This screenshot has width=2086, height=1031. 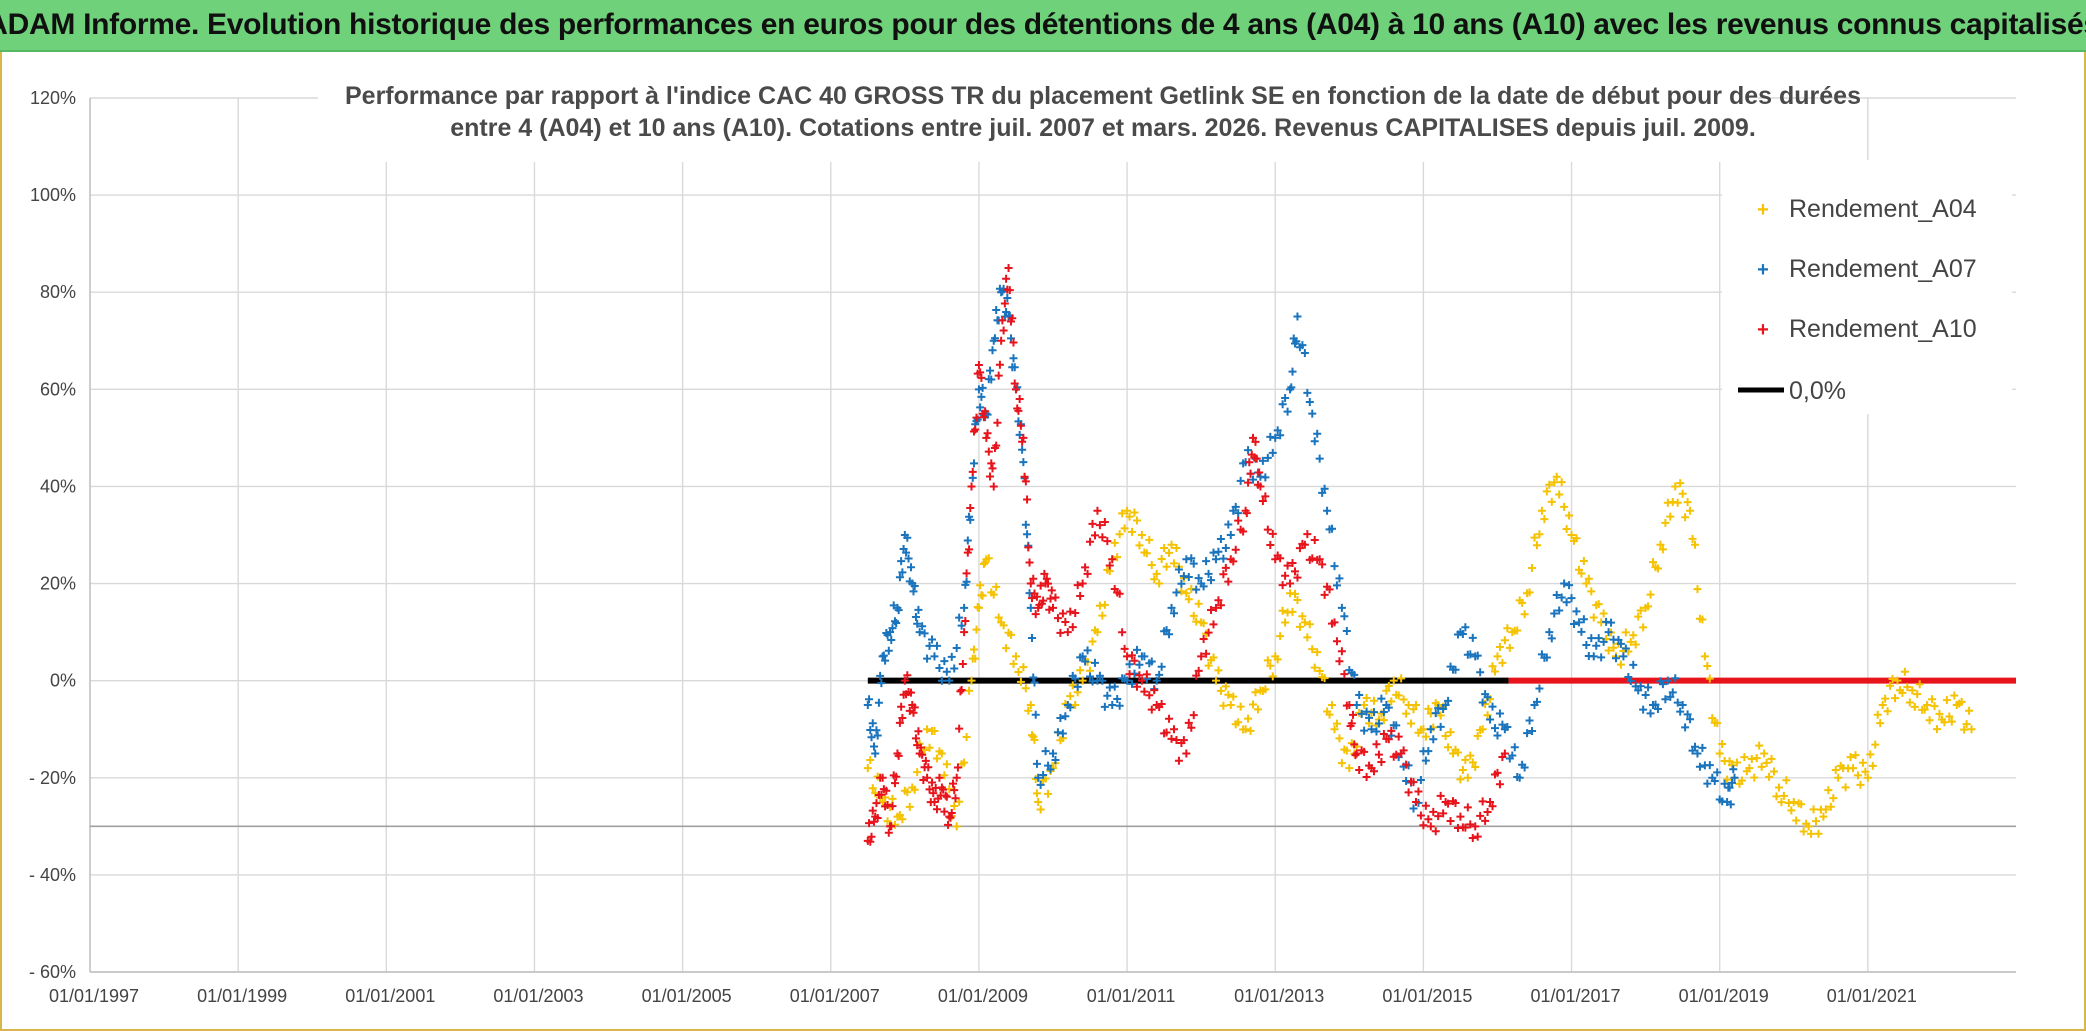 I want to click on x-tick-label: 01/01/2005, so click(x=687, y=996).